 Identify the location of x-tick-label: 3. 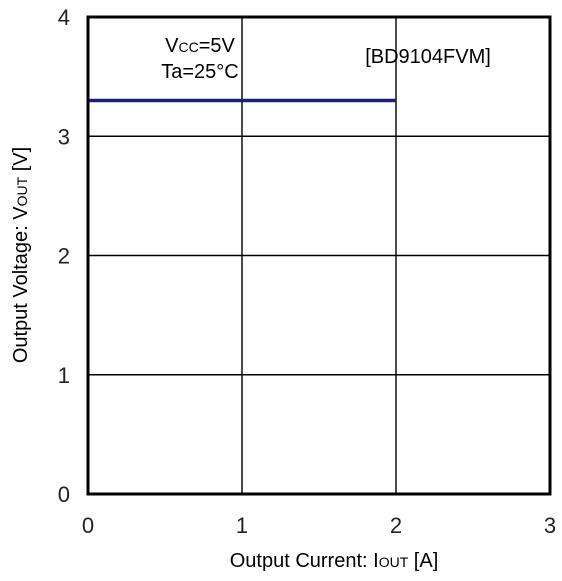
(550, 525).